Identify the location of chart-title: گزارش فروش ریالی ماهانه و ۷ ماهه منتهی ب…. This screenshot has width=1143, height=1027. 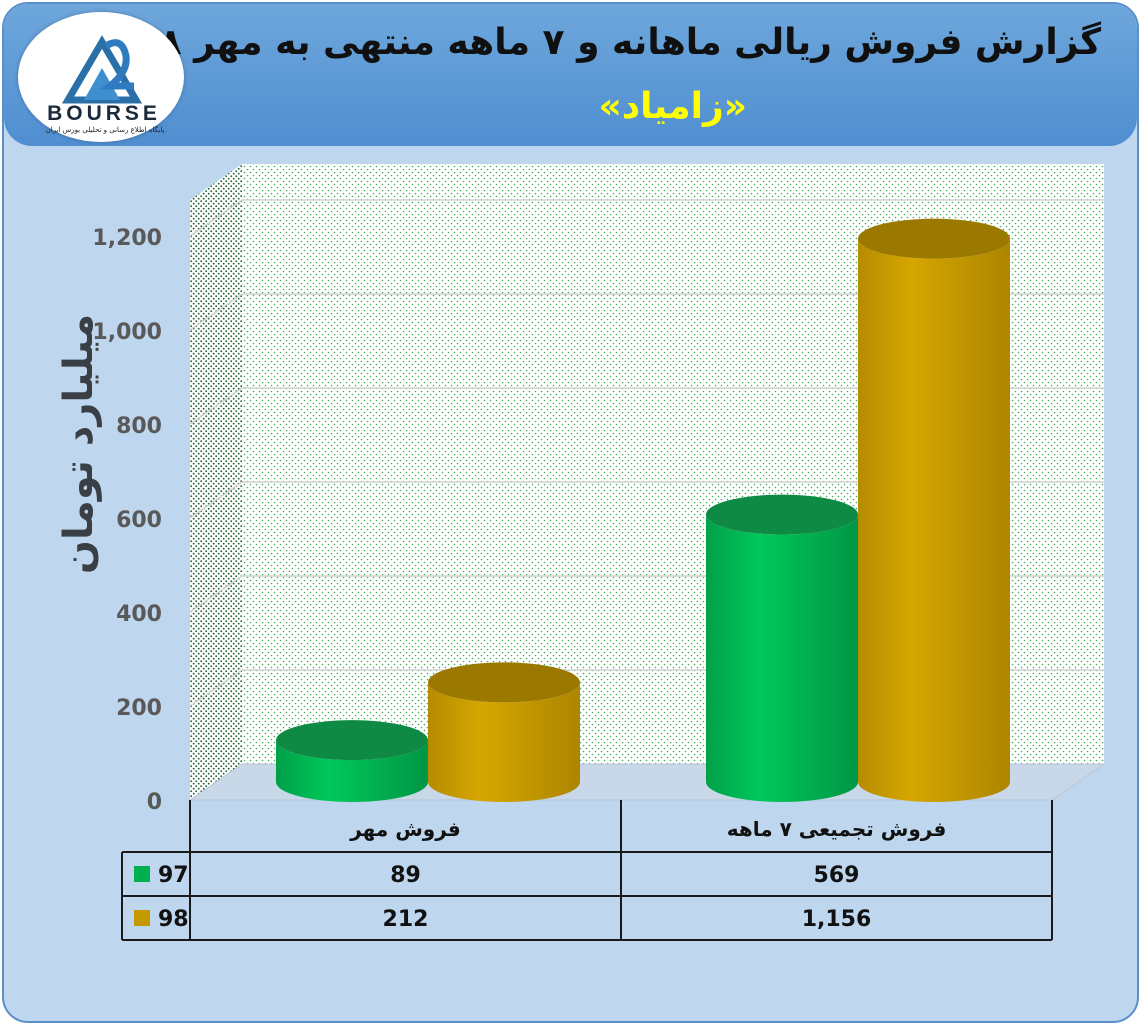
(619, 42).